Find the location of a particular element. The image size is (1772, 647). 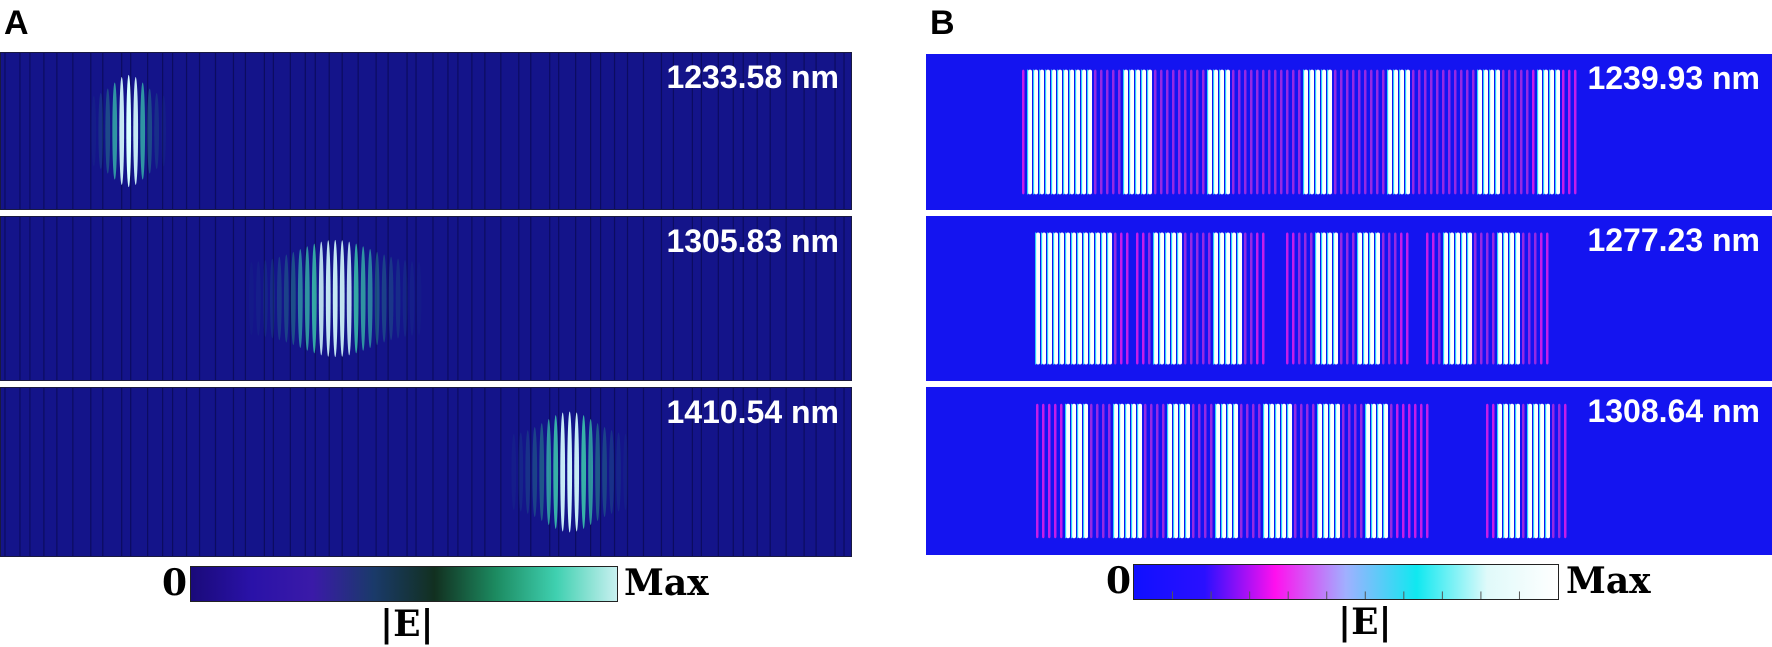

colorbar-b-quantity-label: |E| is located at coordinates (1365, 622).